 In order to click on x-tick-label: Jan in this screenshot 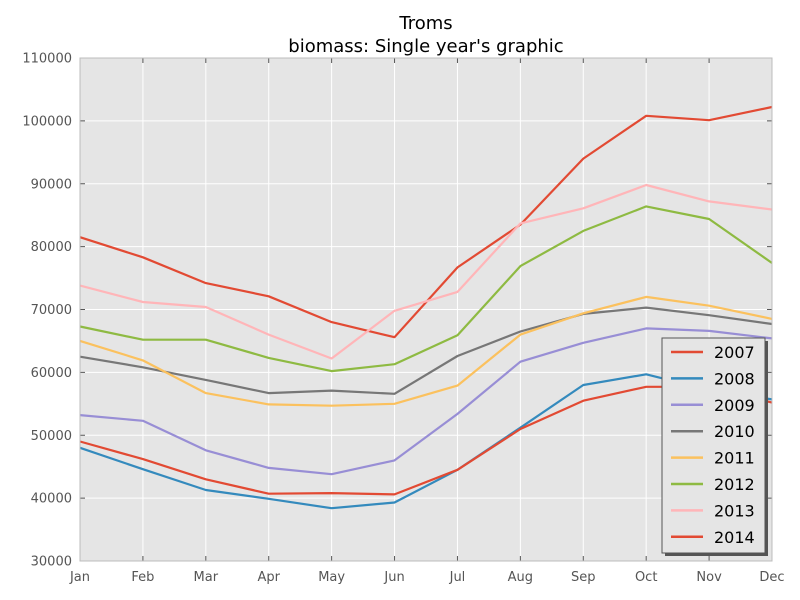, I will do `click(79, 577)`.